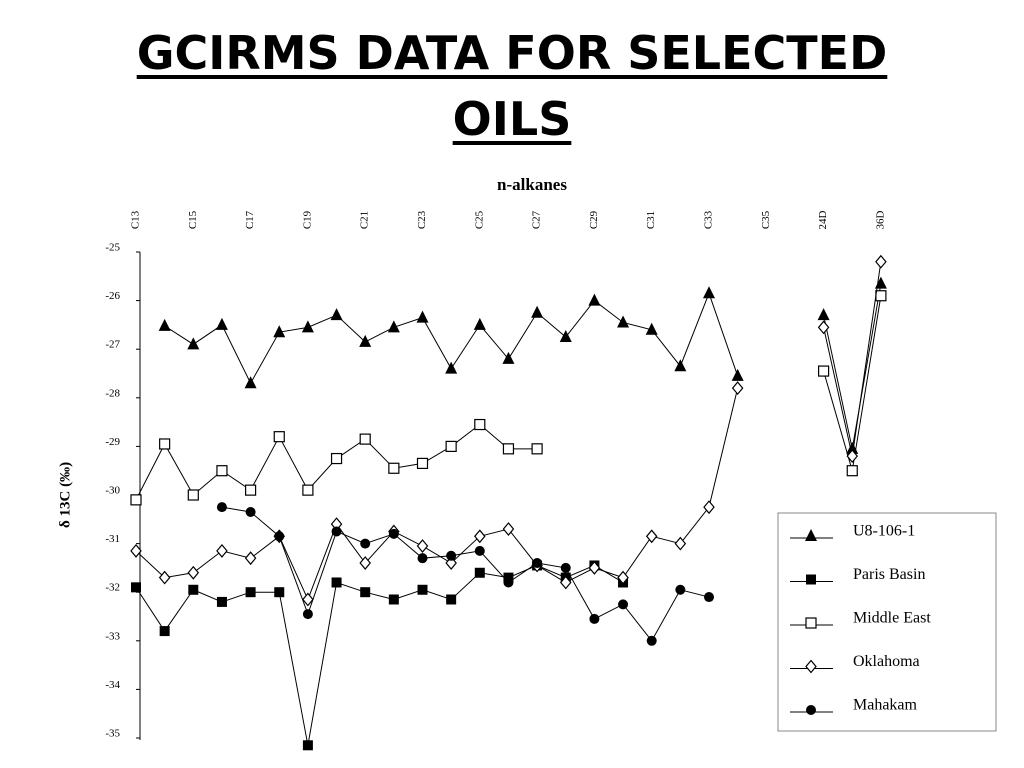  I want to click on y-tick-label: -28, so click(112, 393).